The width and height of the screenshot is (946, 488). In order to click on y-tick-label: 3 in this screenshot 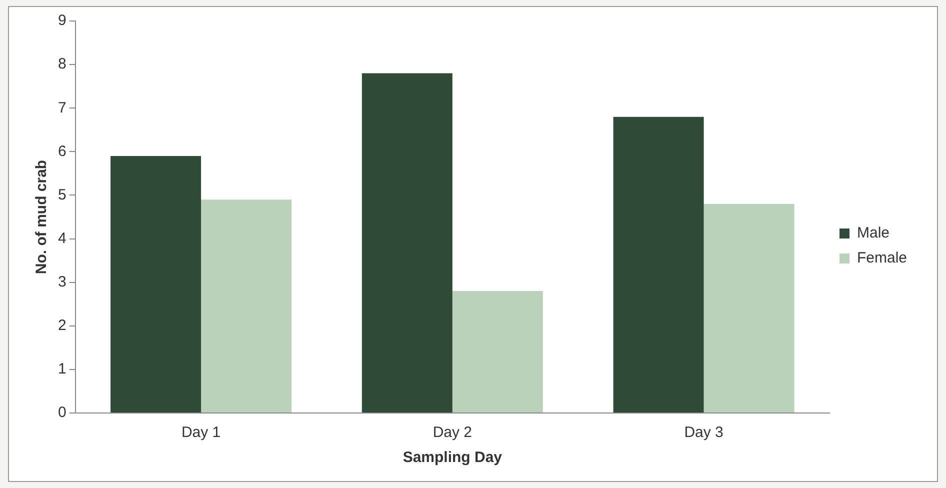, I will do `click(62, 281)`.